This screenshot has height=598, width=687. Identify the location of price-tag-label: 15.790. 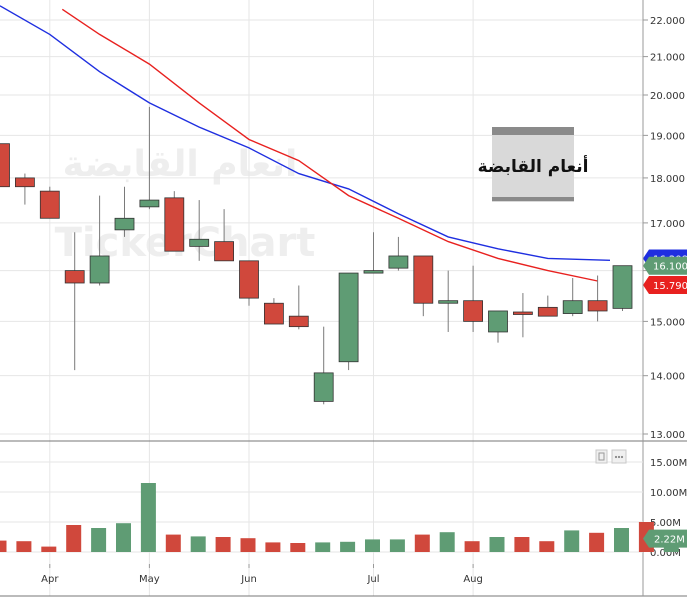
(670, 286).